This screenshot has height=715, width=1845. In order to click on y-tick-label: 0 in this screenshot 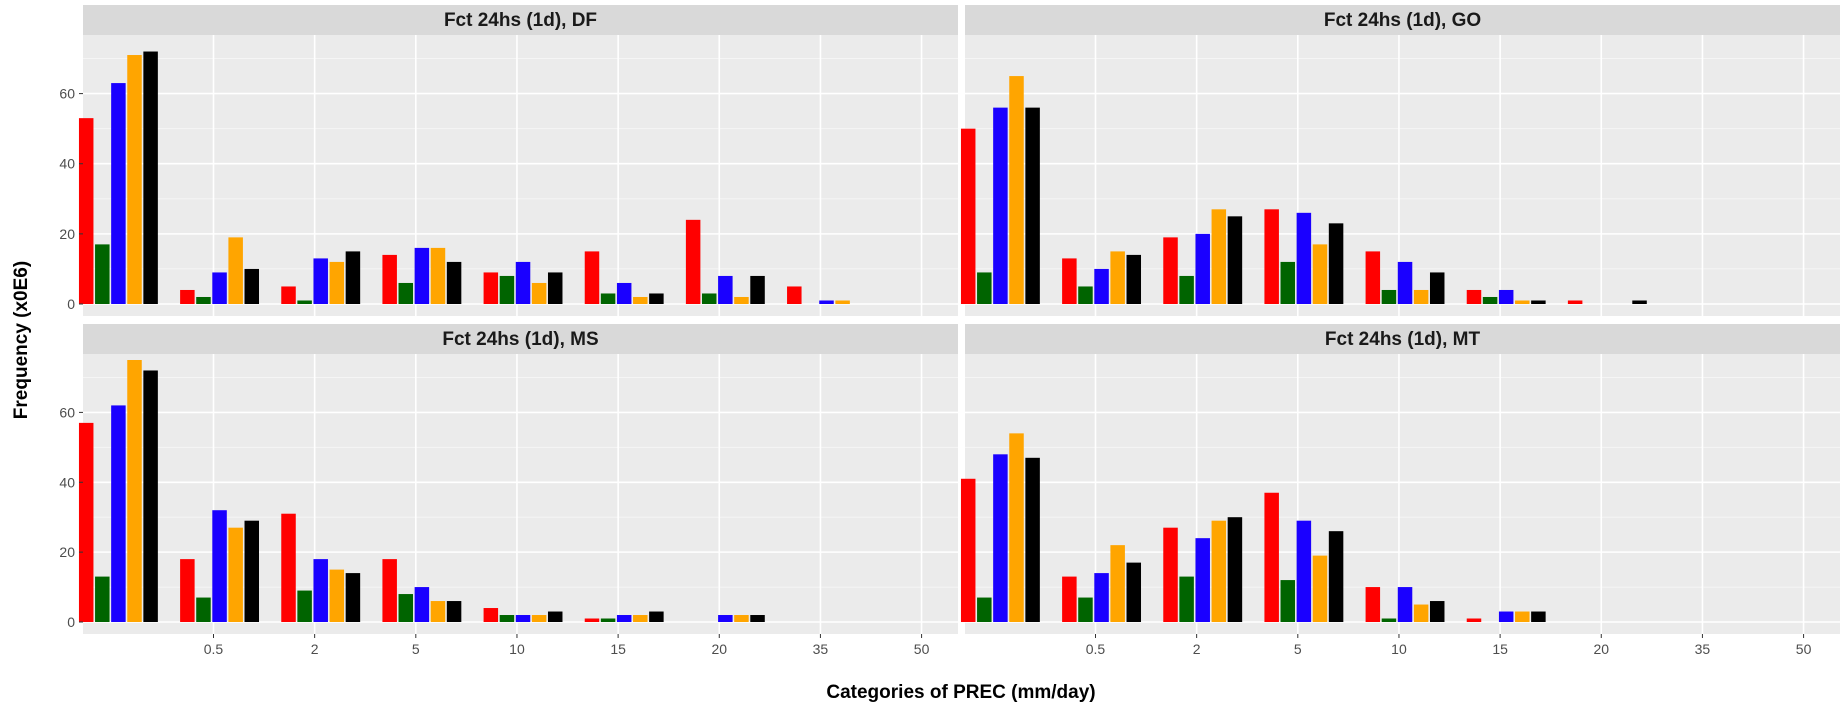, I will do `click(71, 304)`.